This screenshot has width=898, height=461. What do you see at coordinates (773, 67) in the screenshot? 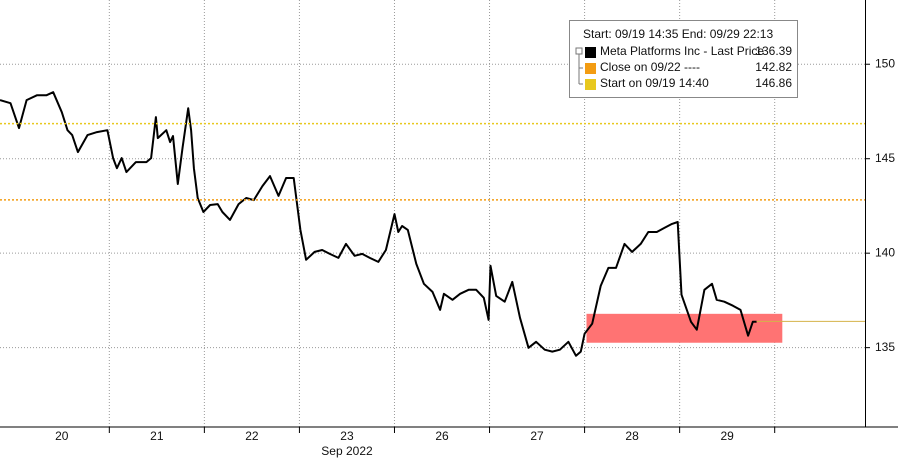
I see `legend-value: 142.82` at bounding box center [773, 67].